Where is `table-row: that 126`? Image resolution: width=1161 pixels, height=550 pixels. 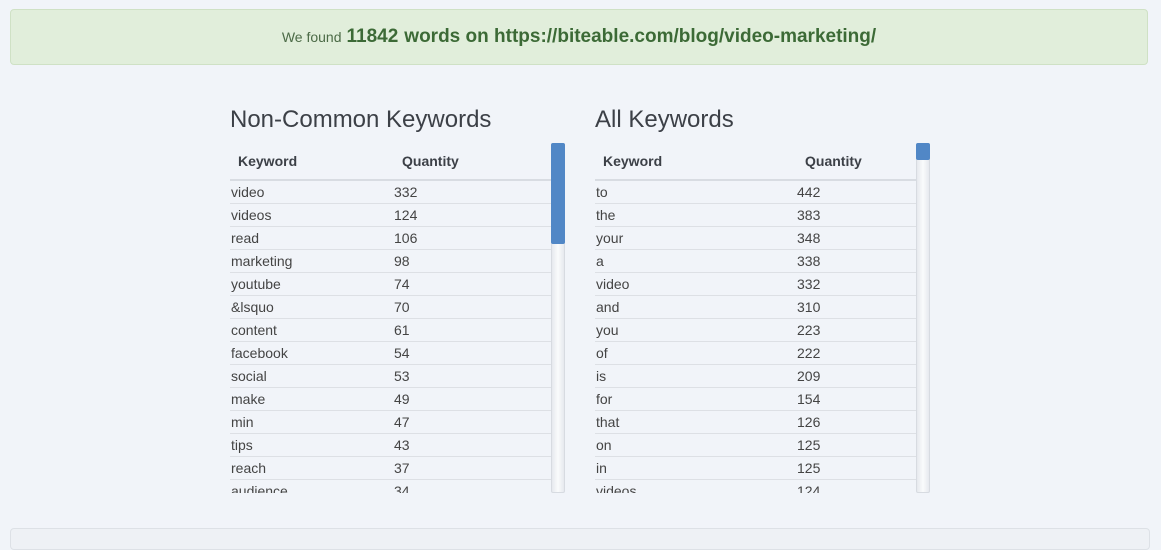 table-row: that 126 is located at coordinates (755, 422).